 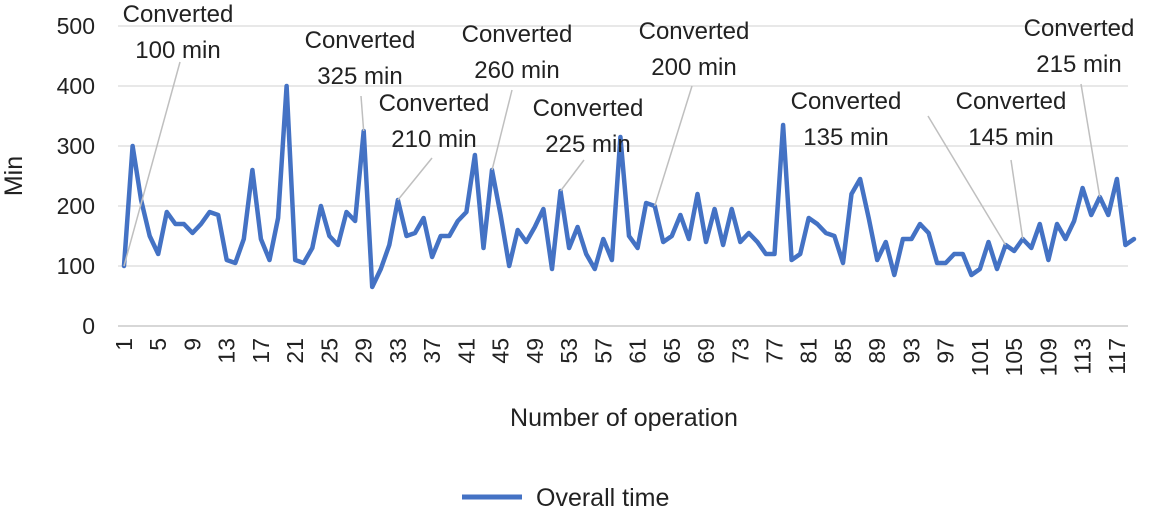 What do you see at coordinates (295, 351) in the screenshot?
I see `x-tick-label: 21` at bounding box center [295, 351].